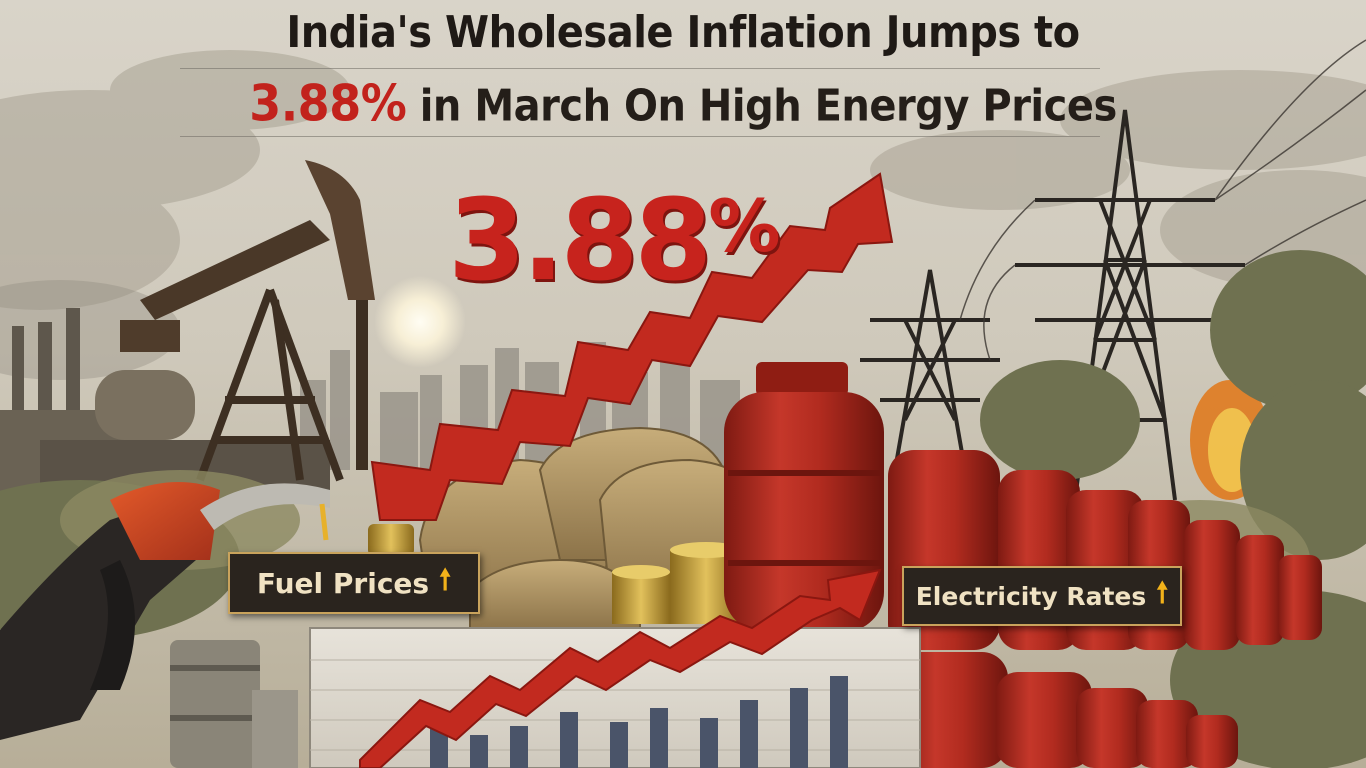  What do you see at coordinates (420, 322) in the screenshot?
I see `sun` at bounding box center [420, 322].